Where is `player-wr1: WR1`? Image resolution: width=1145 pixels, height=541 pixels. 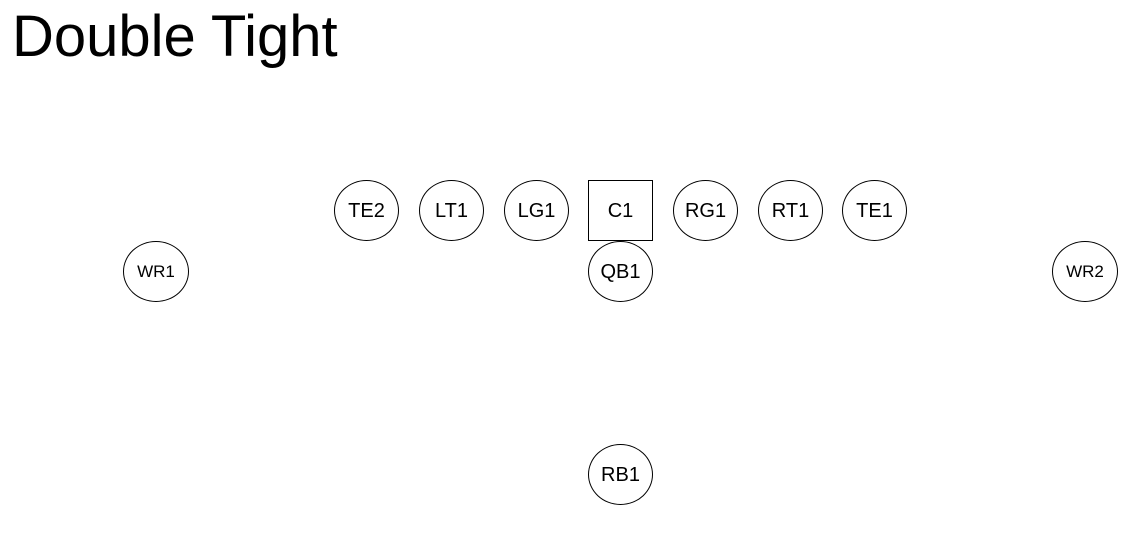 player-wr1: WR1 is located at coordinates (156, 271).